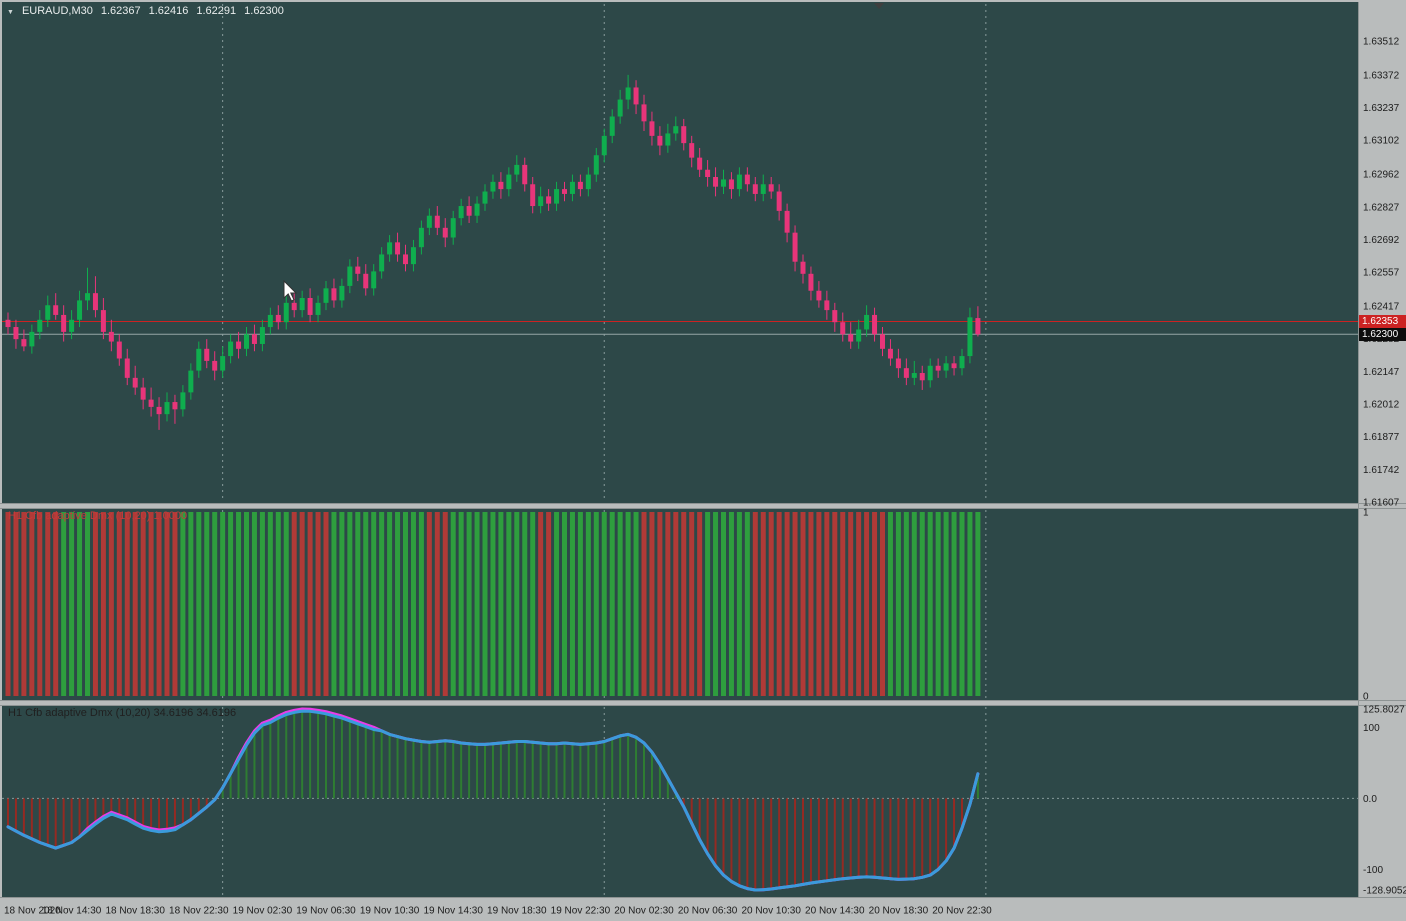 The height and width of the screenshot is (921, 1406). I want to click on price-axis-label: 1.63372, so click(1381, 75).